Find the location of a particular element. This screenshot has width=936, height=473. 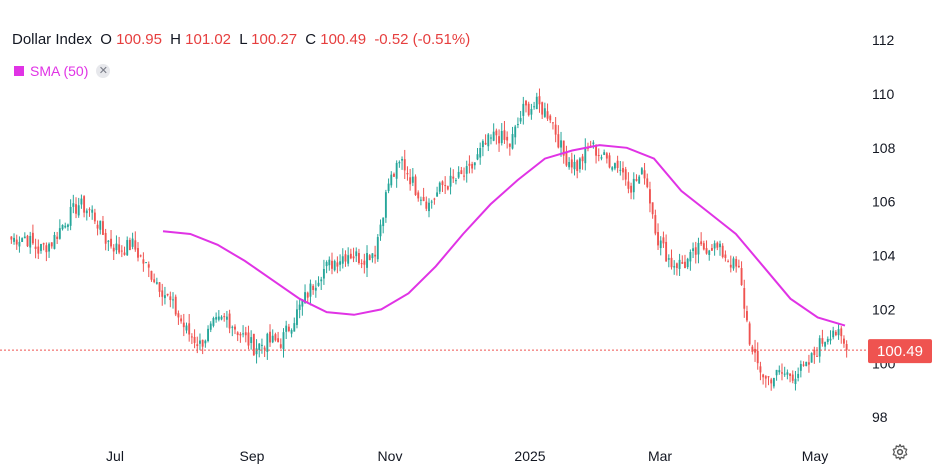

y-tick-label: 110 is located at coordinates (883, 94).